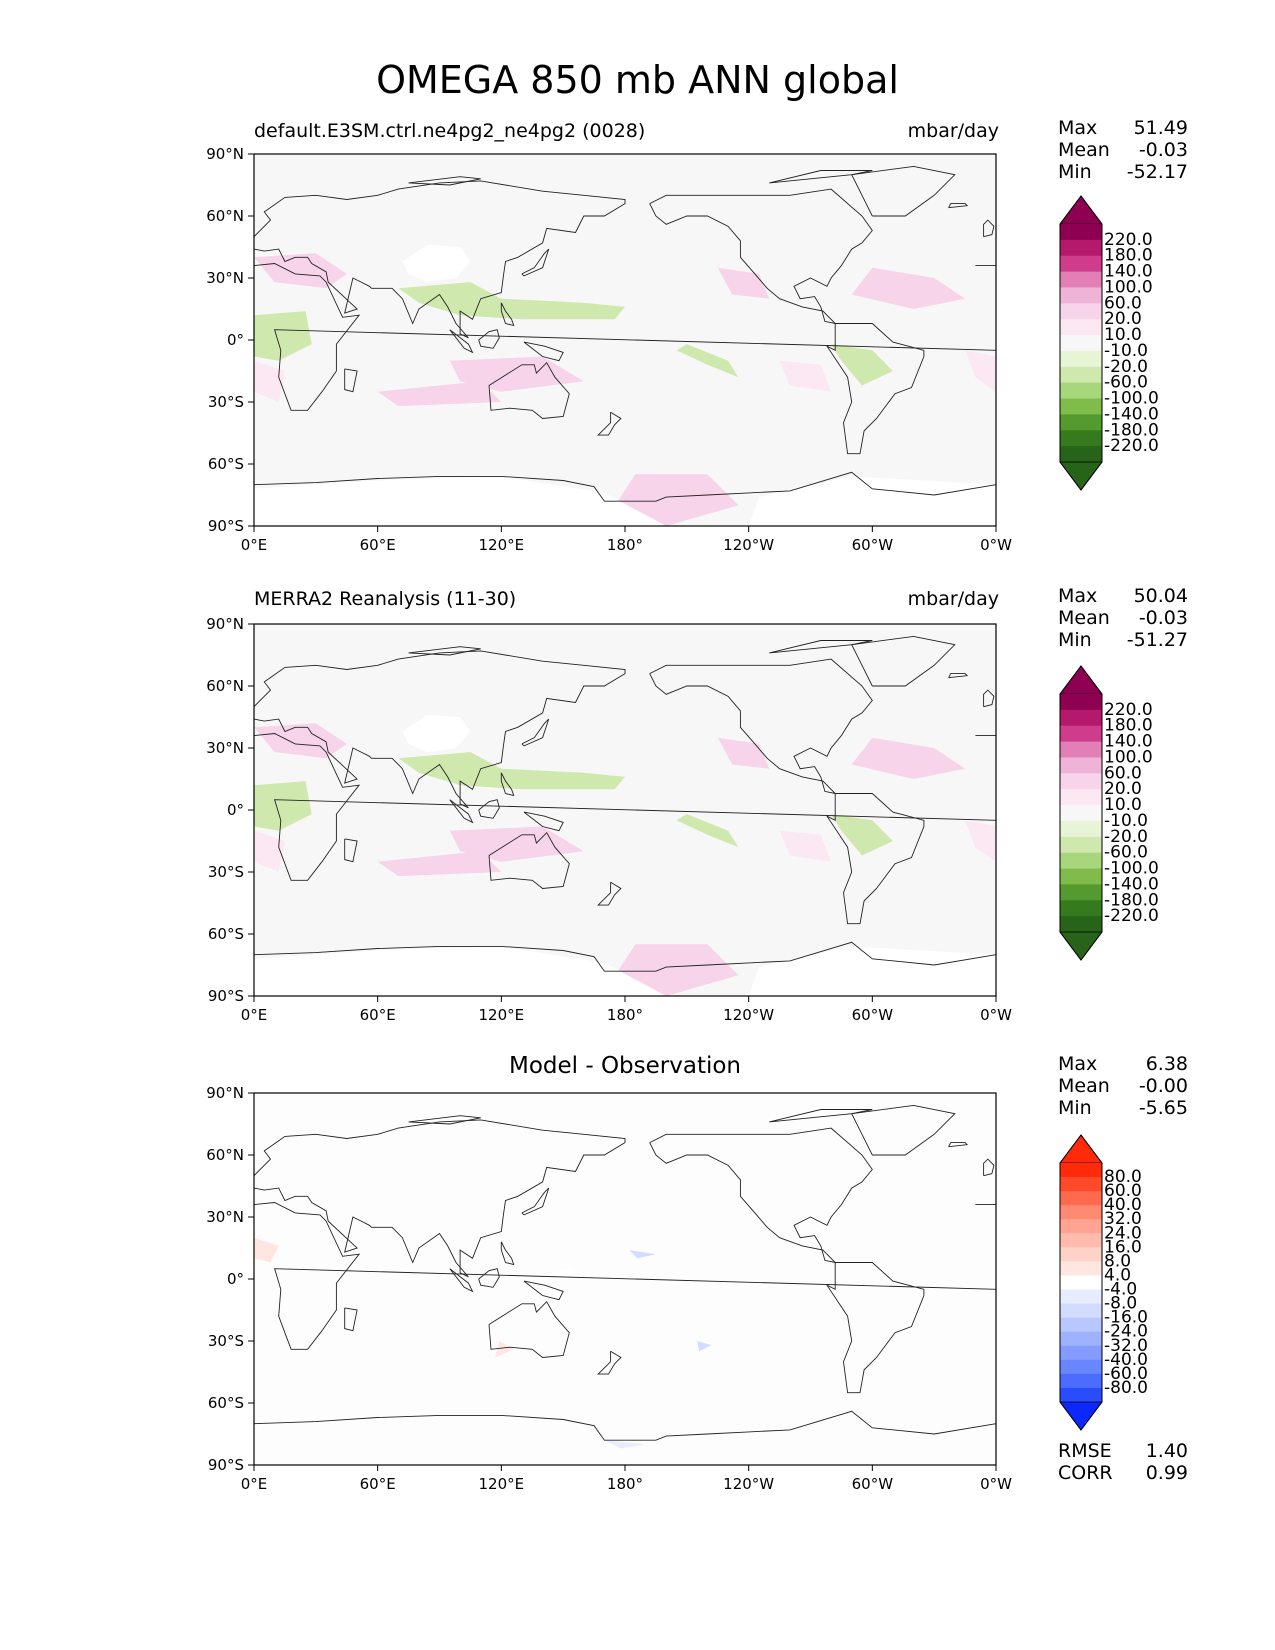 This screenshot has width=1275, height=1650. What do you see at coordinates (1131, 900) in the screenshot?
I see `colorbar-tick-label: -180.0` at bounding box center [1131, 900].